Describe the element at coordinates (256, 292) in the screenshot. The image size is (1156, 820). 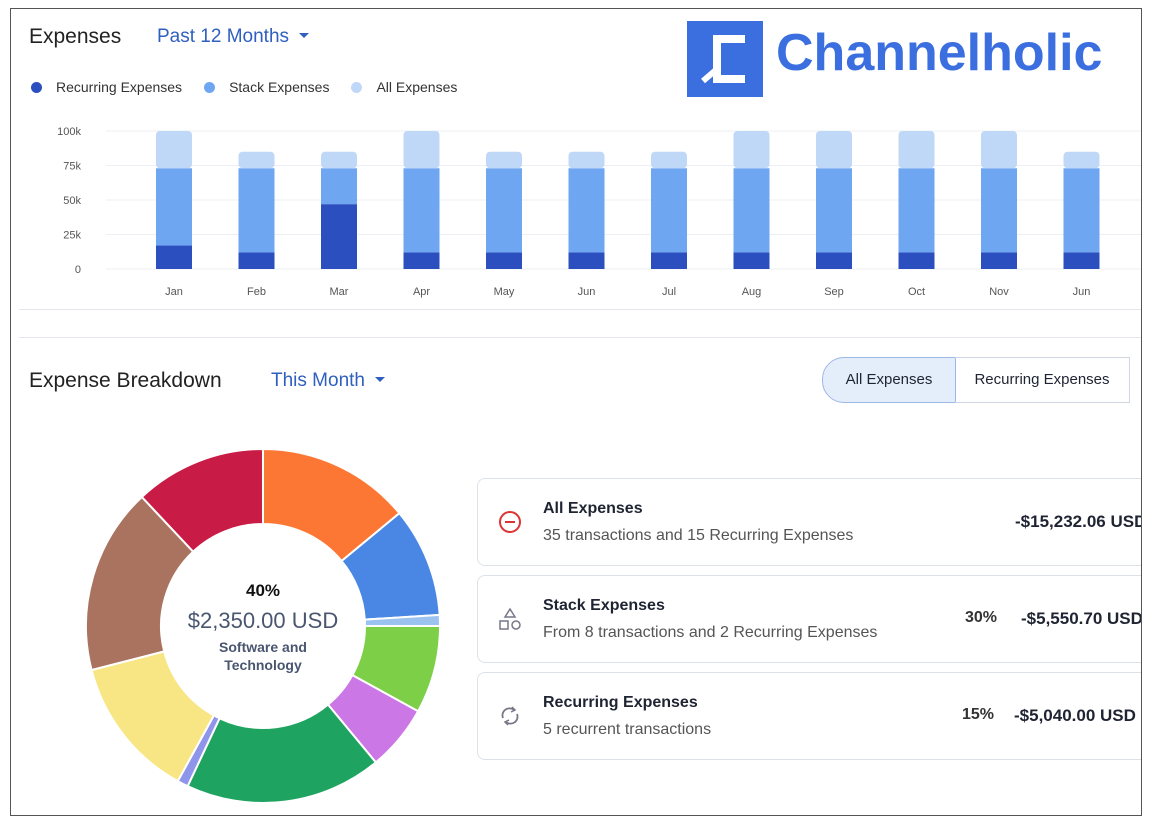
I see `x-tick-label: Feb` at that location.